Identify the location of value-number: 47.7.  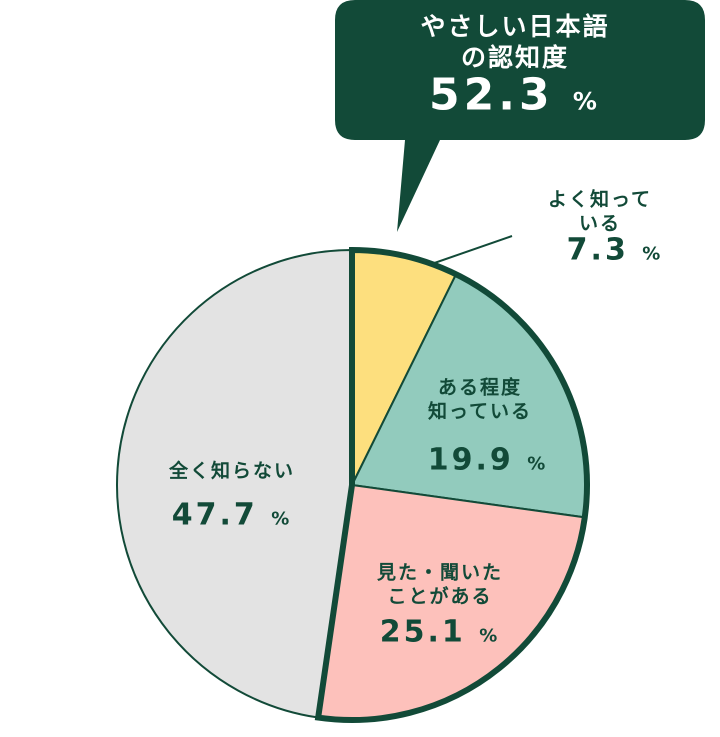
(214, 515).